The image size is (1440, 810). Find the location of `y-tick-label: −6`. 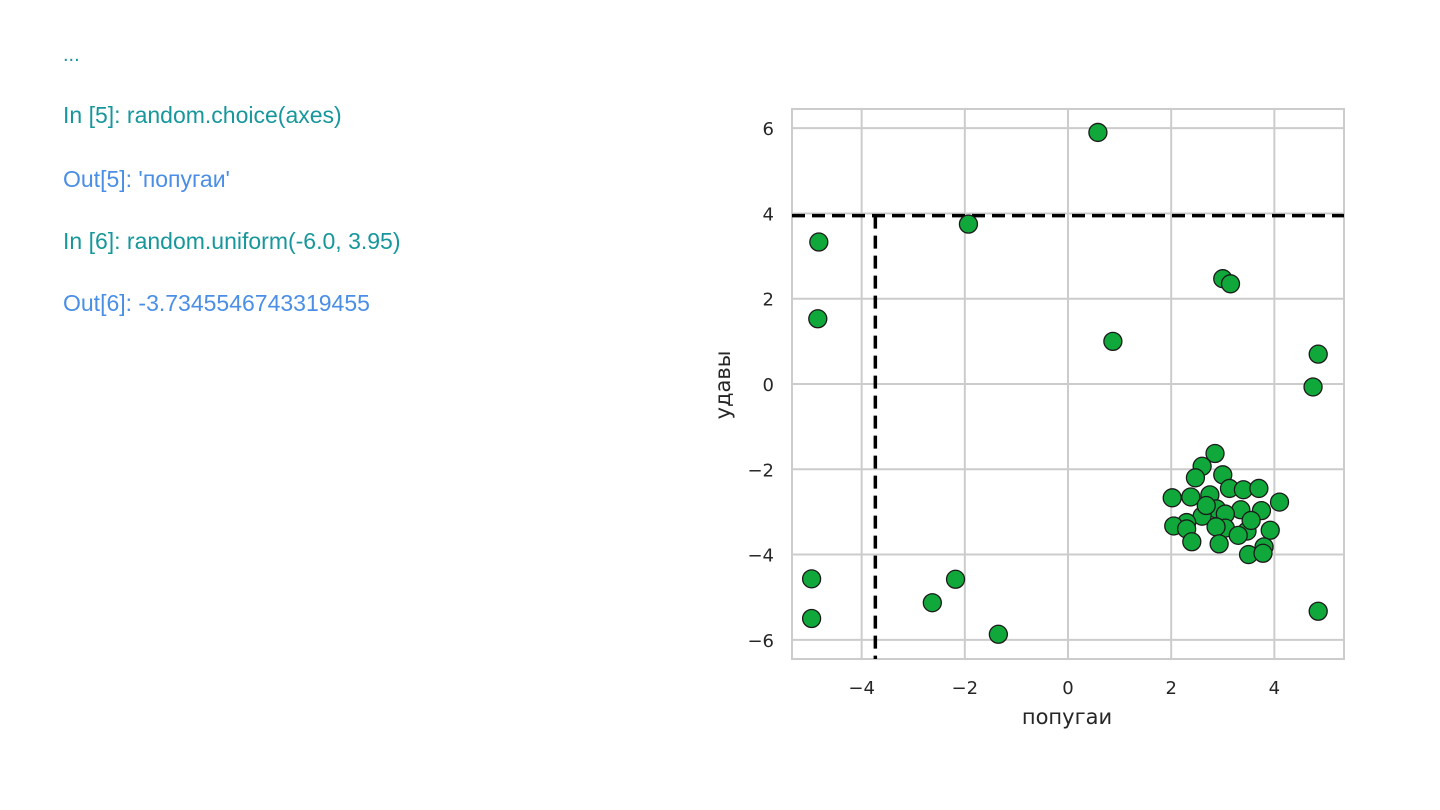

y-tick-label: −6 is located at coordinates (760, 641).